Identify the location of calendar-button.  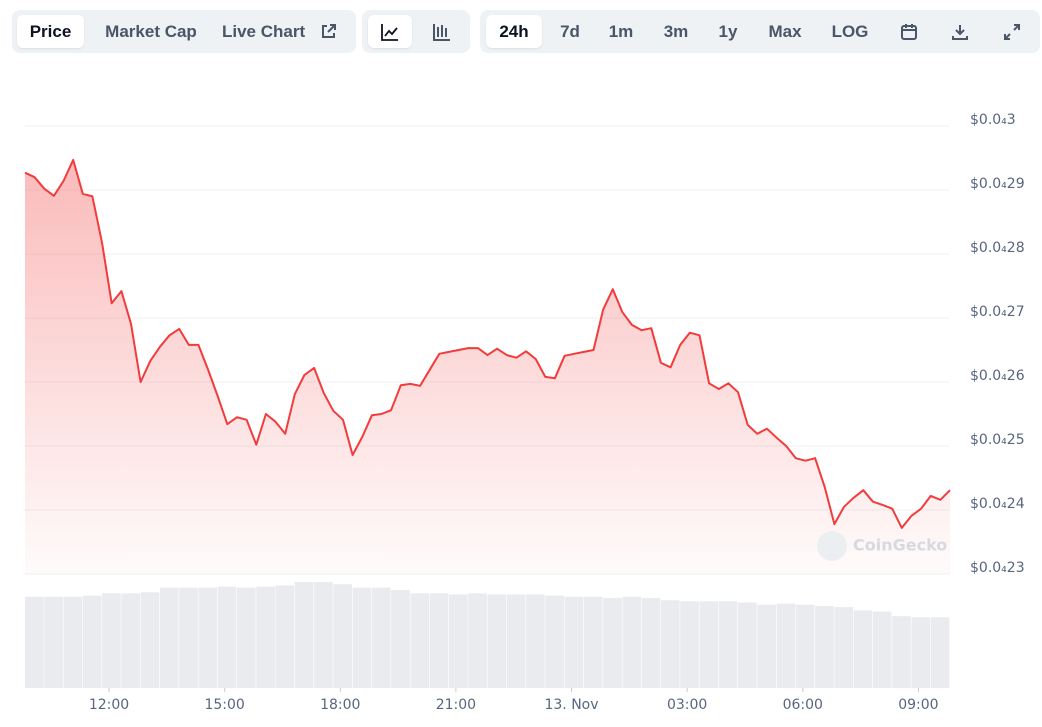
(909, 31).